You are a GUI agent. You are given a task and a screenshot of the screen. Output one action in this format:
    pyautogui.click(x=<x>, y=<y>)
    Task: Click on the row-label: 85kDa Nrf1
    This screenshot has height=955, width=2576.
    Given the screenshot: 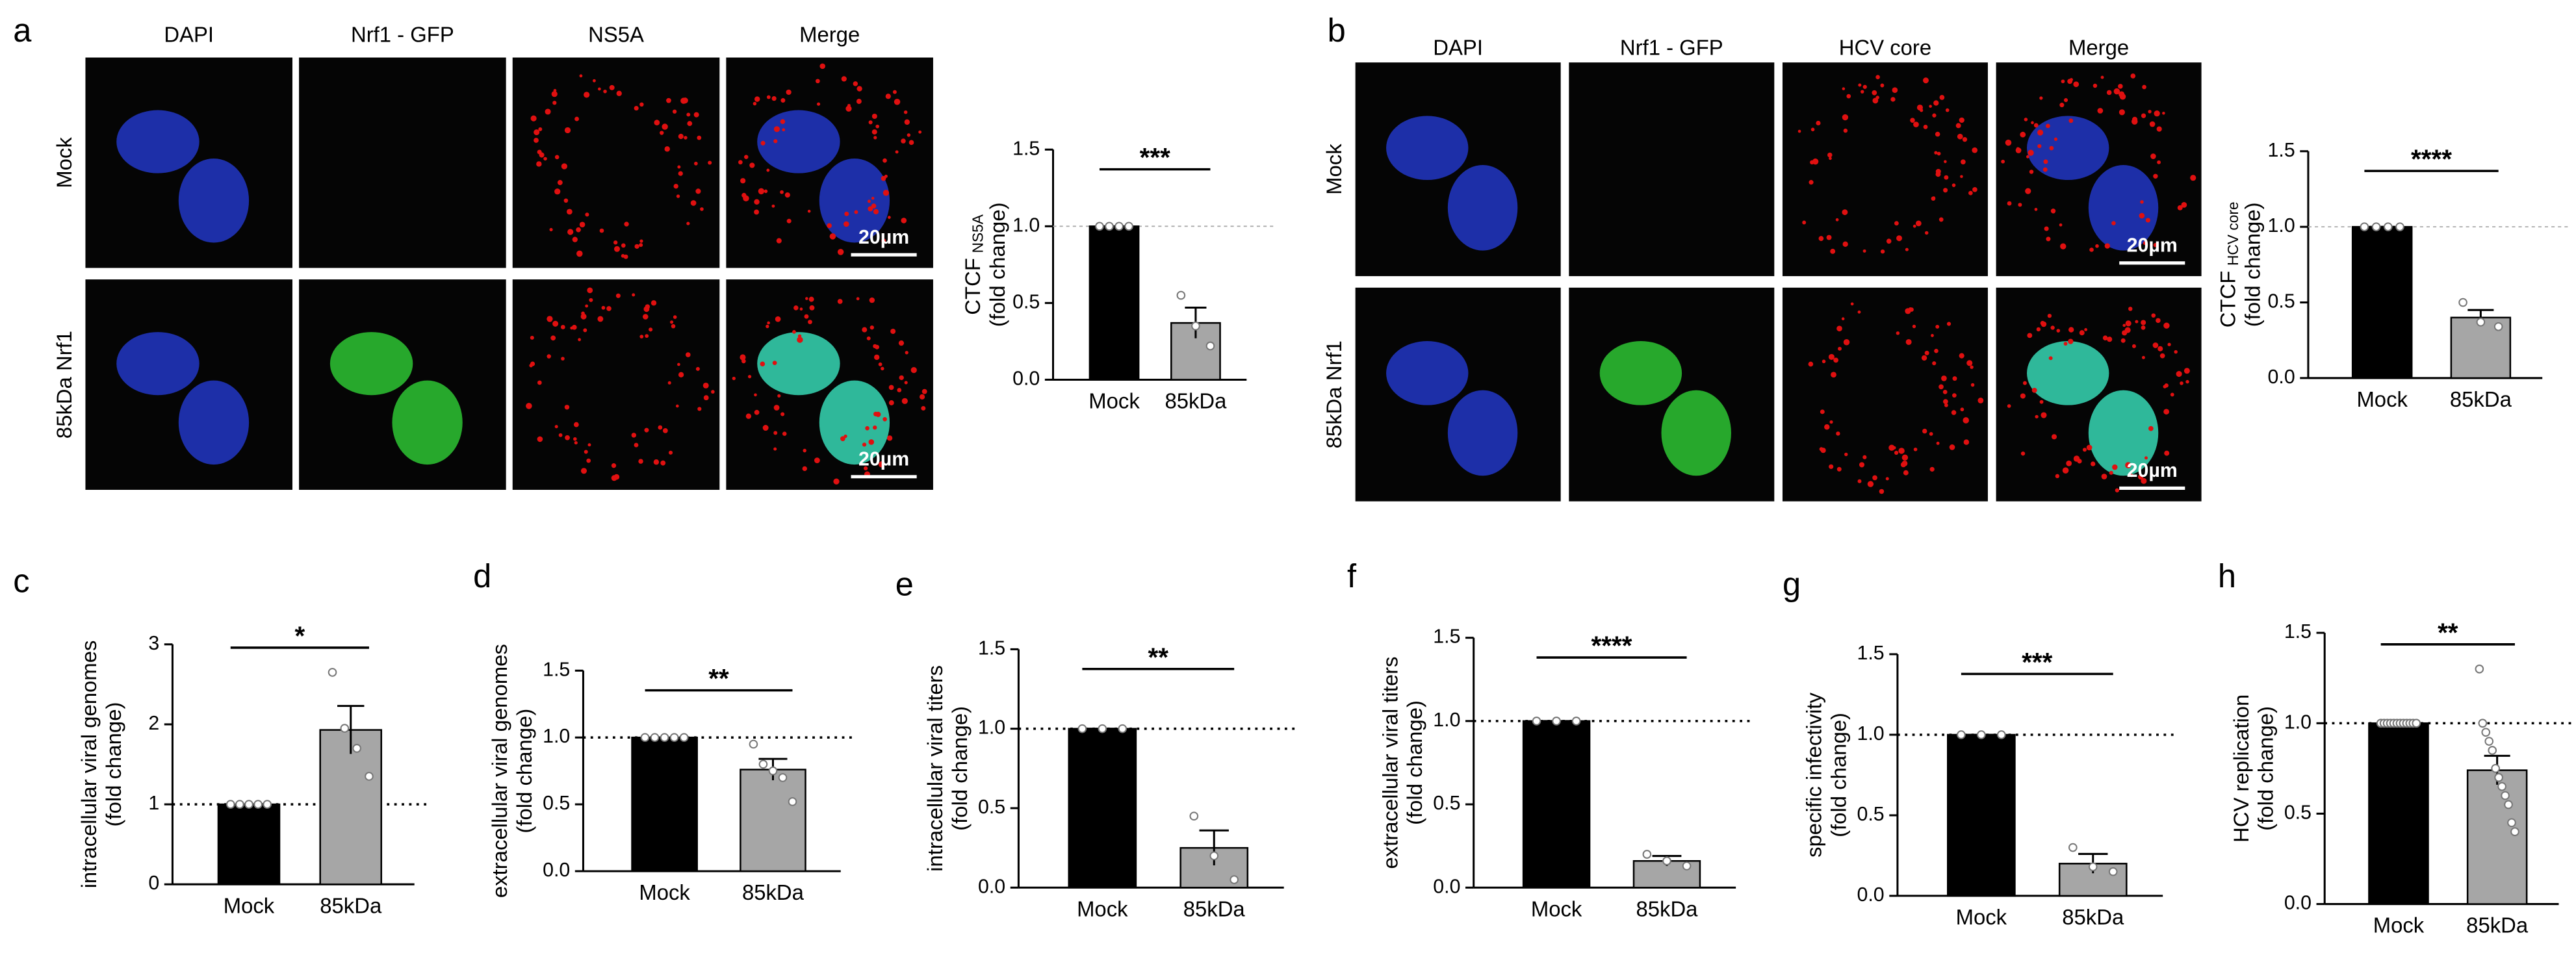 What is the action you would take?
    pyautogui.click(x=64, y=385)
    